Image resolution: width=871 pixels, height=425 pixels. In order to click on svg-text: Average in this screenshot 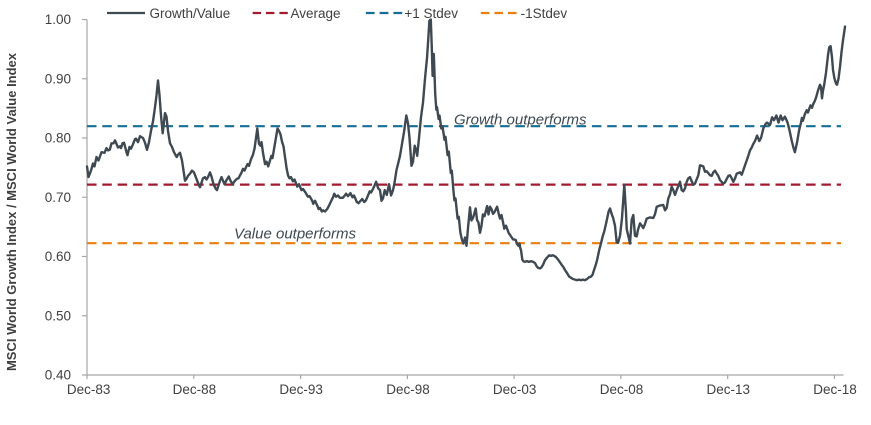, I will do `click(316, 13)`.